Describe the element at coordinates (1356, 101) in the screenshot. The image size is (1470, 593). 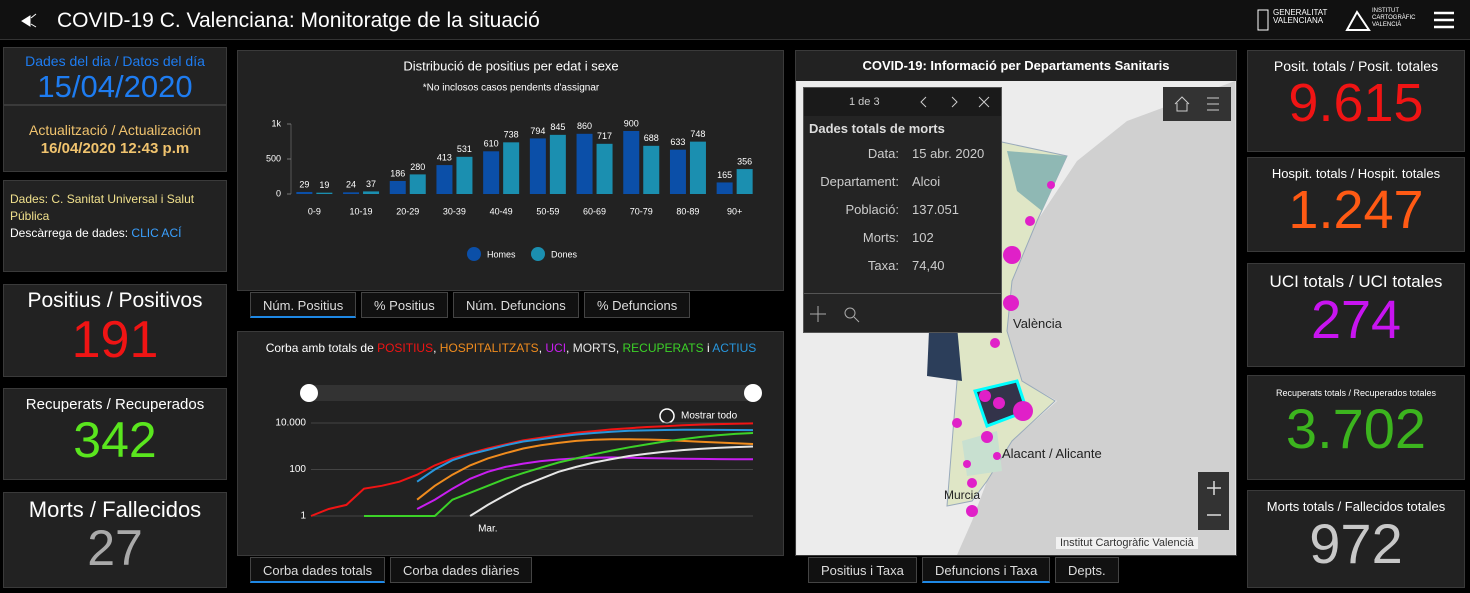
I see `stat-card: Posit. totals / Posit. totales 9.615` at that location.